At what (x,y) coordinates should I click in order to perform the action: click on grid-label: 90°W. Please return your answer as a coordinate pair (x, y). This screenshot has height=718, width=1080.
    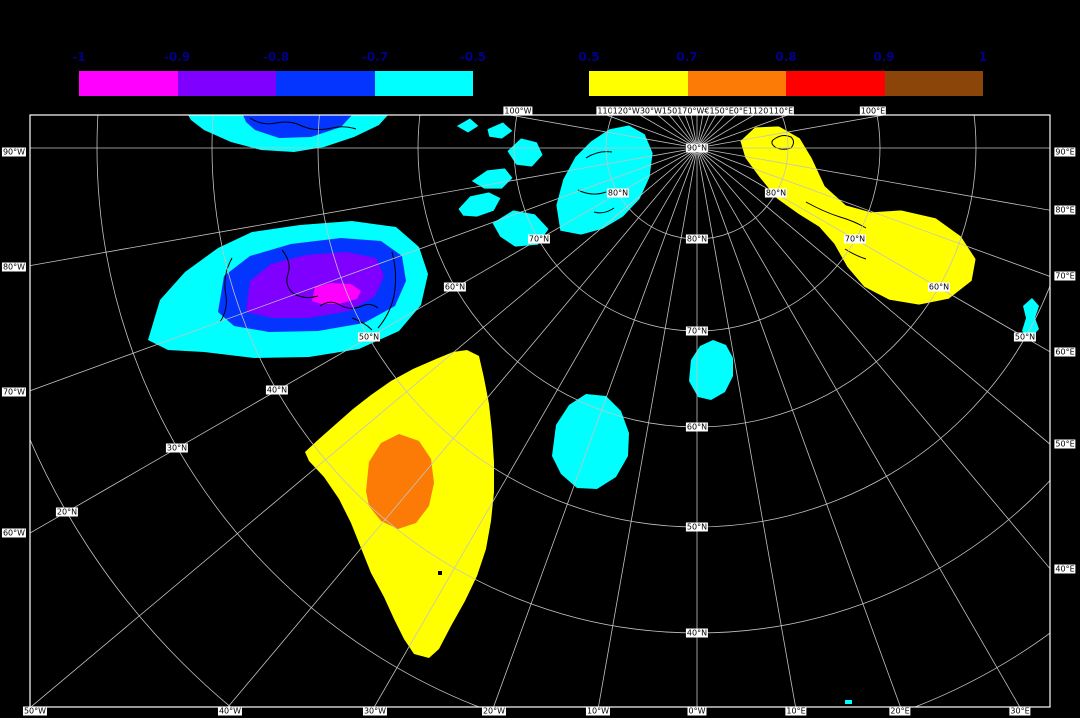
    Looking at the image, I should click on (14, 152).